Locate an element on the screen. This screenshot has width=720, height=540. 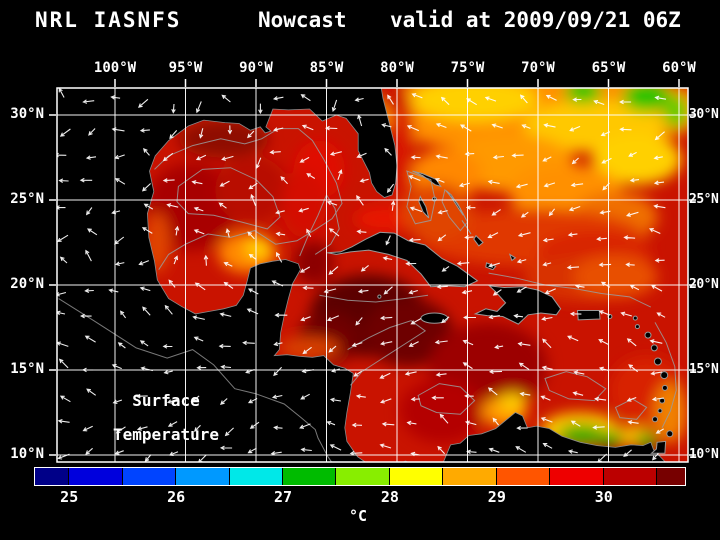
colorbar-tick-label: 27 is located at coordinates (283, 497).